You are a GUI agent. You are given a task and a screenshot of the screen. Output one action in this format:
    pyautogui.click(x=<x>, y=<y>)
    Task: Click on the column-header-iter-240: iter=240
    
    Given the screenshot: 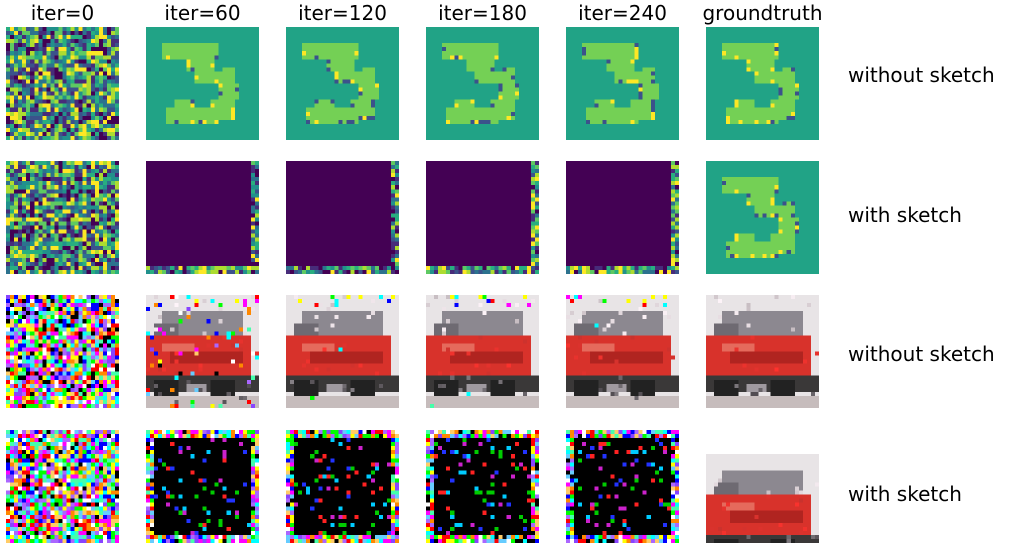 What is the action you would take?
    pyautogui.click(x=622, y=13)
    